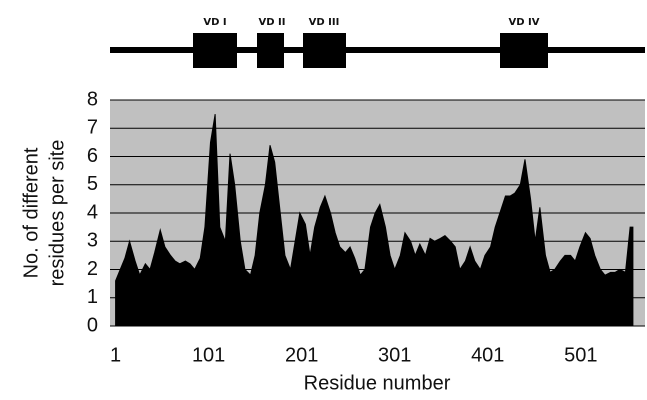 This screenshot has height=400, width=647. What do you see at coordinates (92, 212) in the screenshot?
I see `y-tick-label: 4` at bounding box center [92, 212].